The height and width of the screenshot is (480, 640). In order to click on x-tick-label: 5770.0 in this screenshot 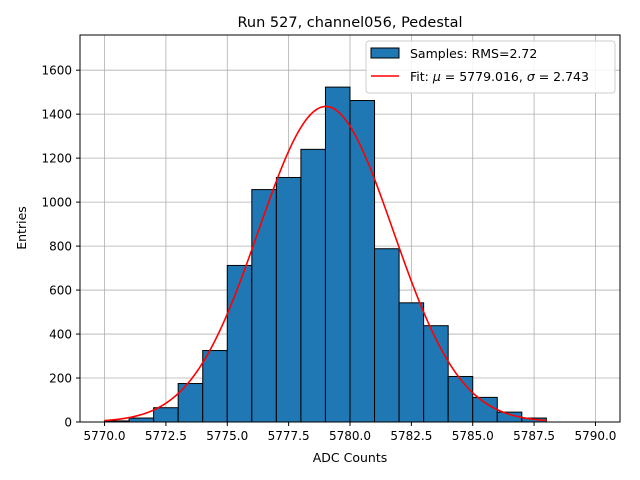, I will do `click(105, 436)`.